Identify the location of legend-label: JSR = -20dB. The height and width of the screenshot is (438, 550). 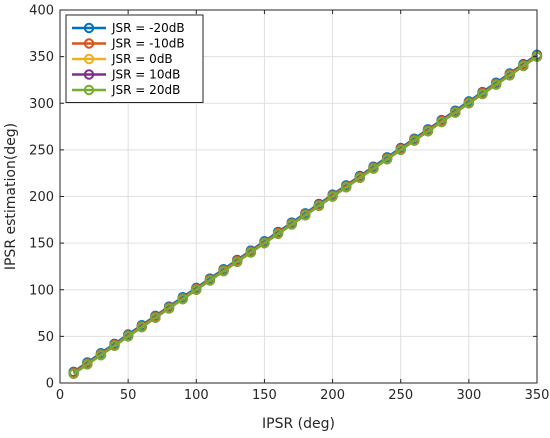
(148, 28).